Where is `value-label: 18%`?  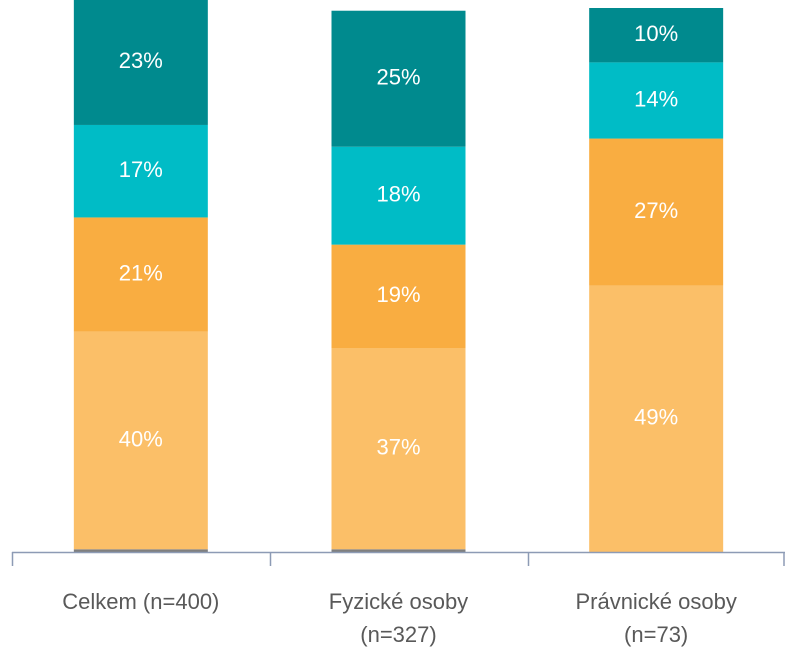
value-label: 18% is located at coordinates (398, 193).